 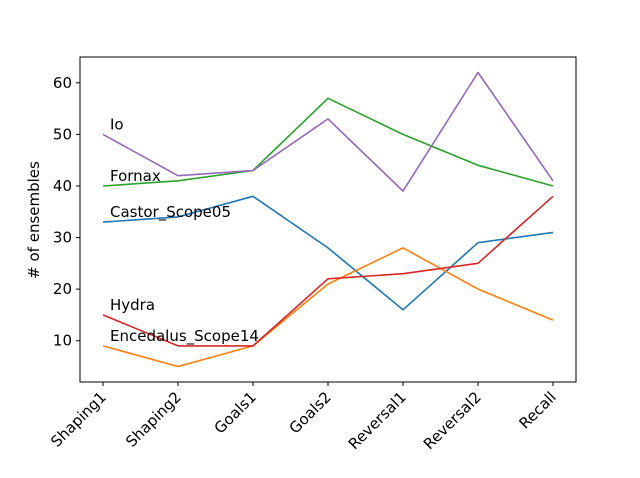 What do you see at coordinates (310, 412) in the screenshot?
I see `x-tick-label-goals2: Goals2` at bounding box center [310, 412].